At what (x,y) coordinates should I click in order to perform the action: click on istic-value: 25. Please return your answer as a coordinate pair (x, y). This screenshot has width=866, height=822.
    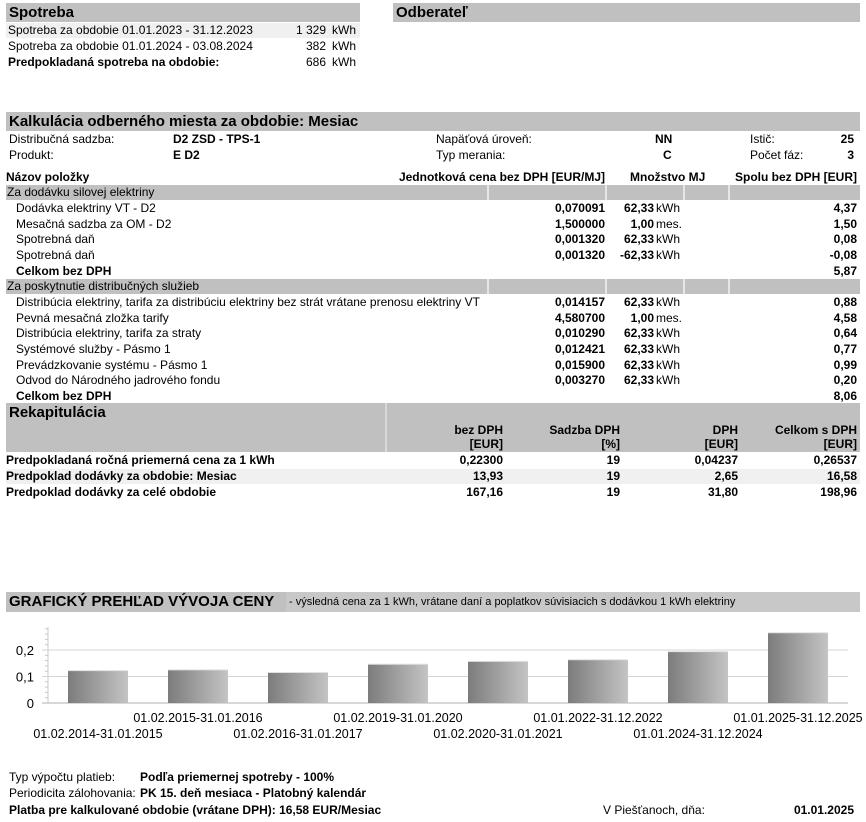
    Looking at the image, I should click on (847, 139).